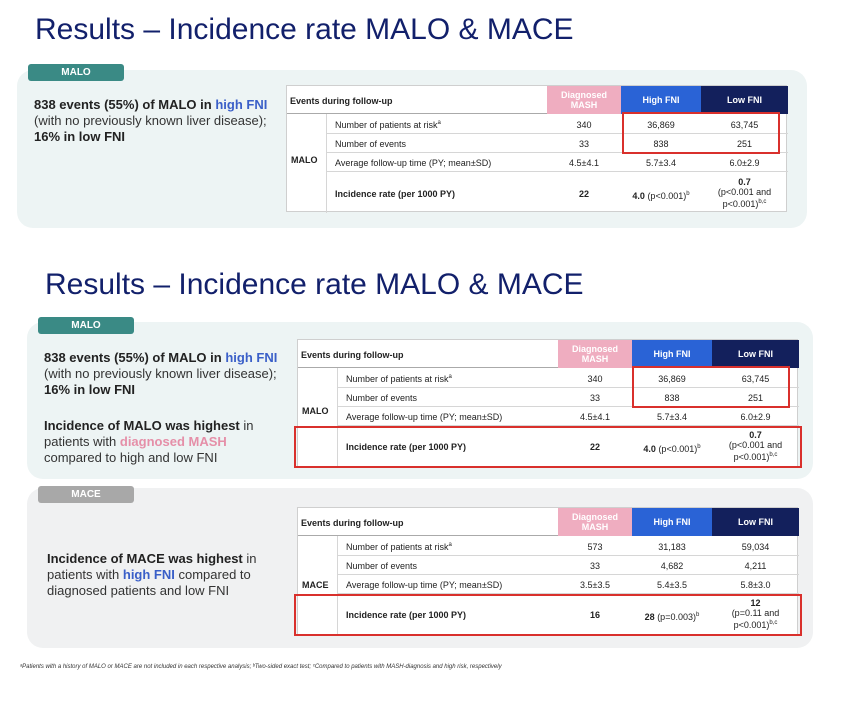  I want to click on slide-title-bottom: Results – Incidence rate MALO & MACE, so click(314, 284).